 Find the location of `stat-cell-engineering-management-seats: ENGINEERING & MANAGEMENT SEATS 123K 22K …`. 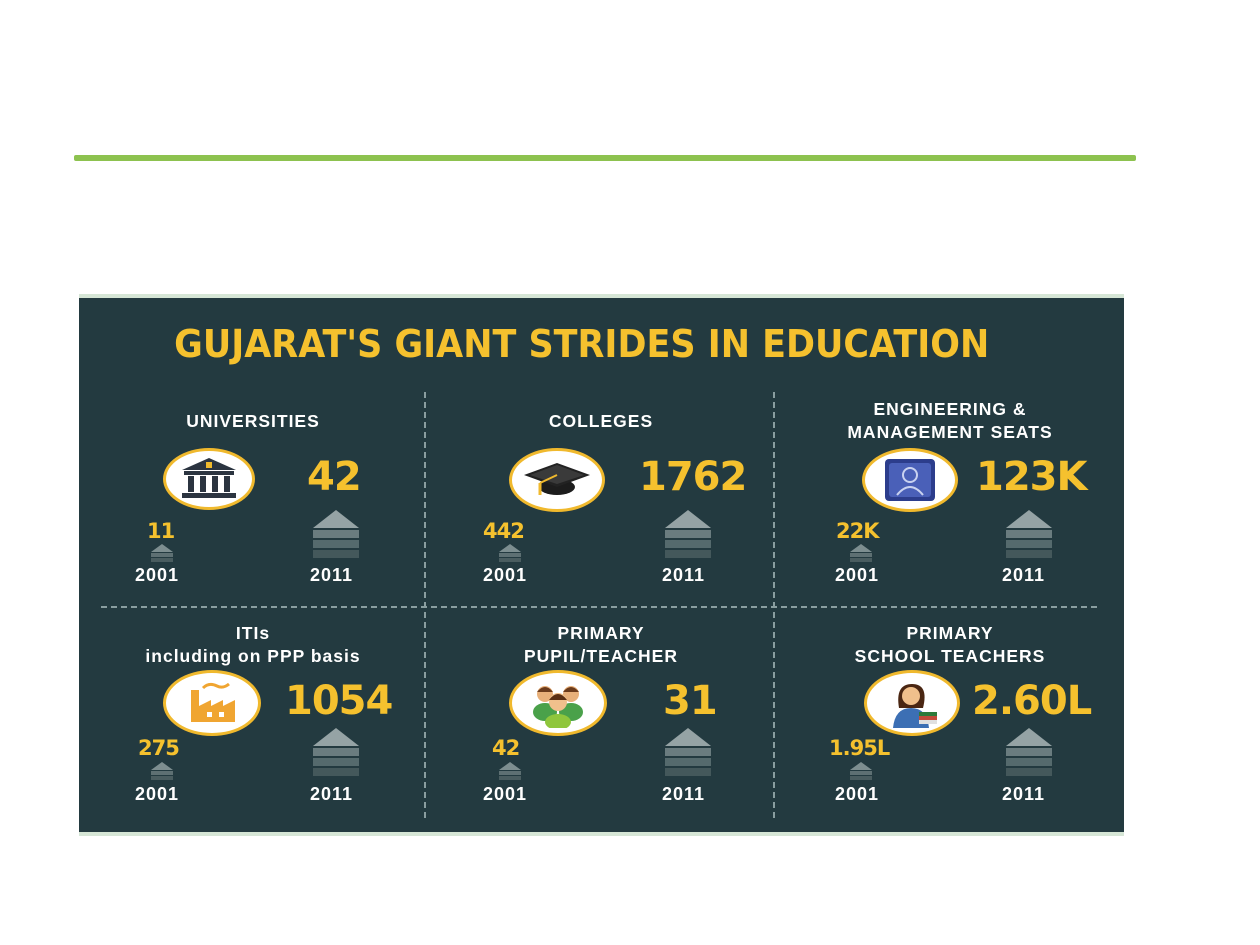

stat-cell-engineering-management-seats: ENGINEERING & MANAGEMENT SEATS 123K 22K … is located at coordinates (950, 499).